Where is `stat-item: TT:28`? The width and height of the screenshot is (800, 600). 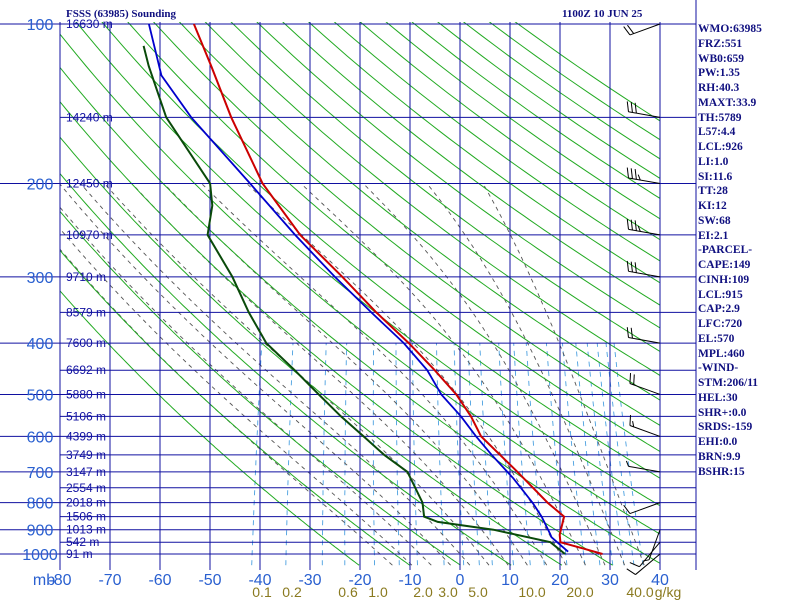 stat-item: TT:28 is located at coordinates (713, 191).